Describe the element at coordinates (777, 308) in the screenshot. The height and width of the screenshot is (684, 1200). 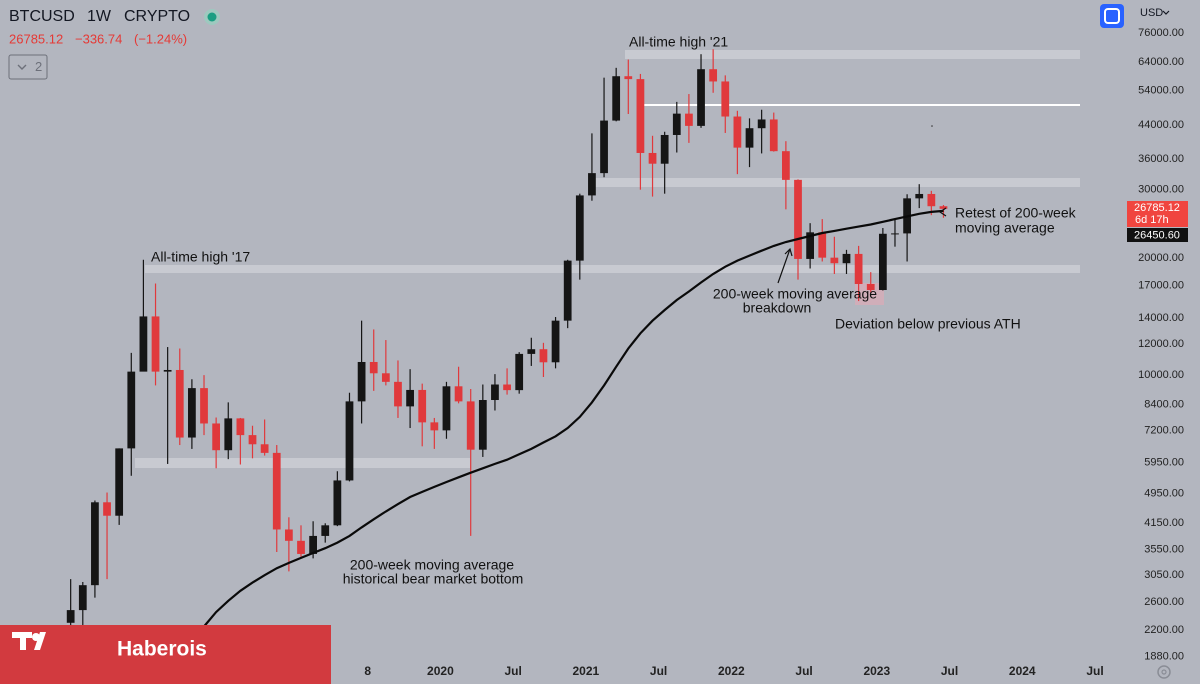
I see `annotation: breakdown` at that location.